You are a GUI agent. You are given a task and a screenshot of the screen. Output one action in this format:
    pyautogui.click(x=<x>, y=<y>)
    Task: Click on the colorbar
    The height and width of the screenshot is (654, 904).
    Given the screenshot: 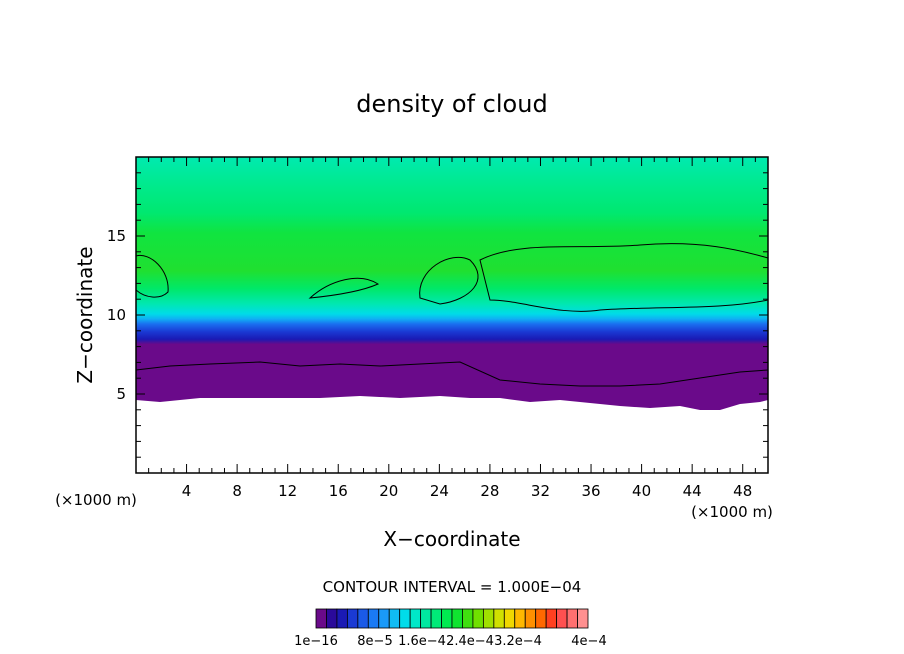 What is the action you would take?
    pyautogui.click(x=452, y=618)
    